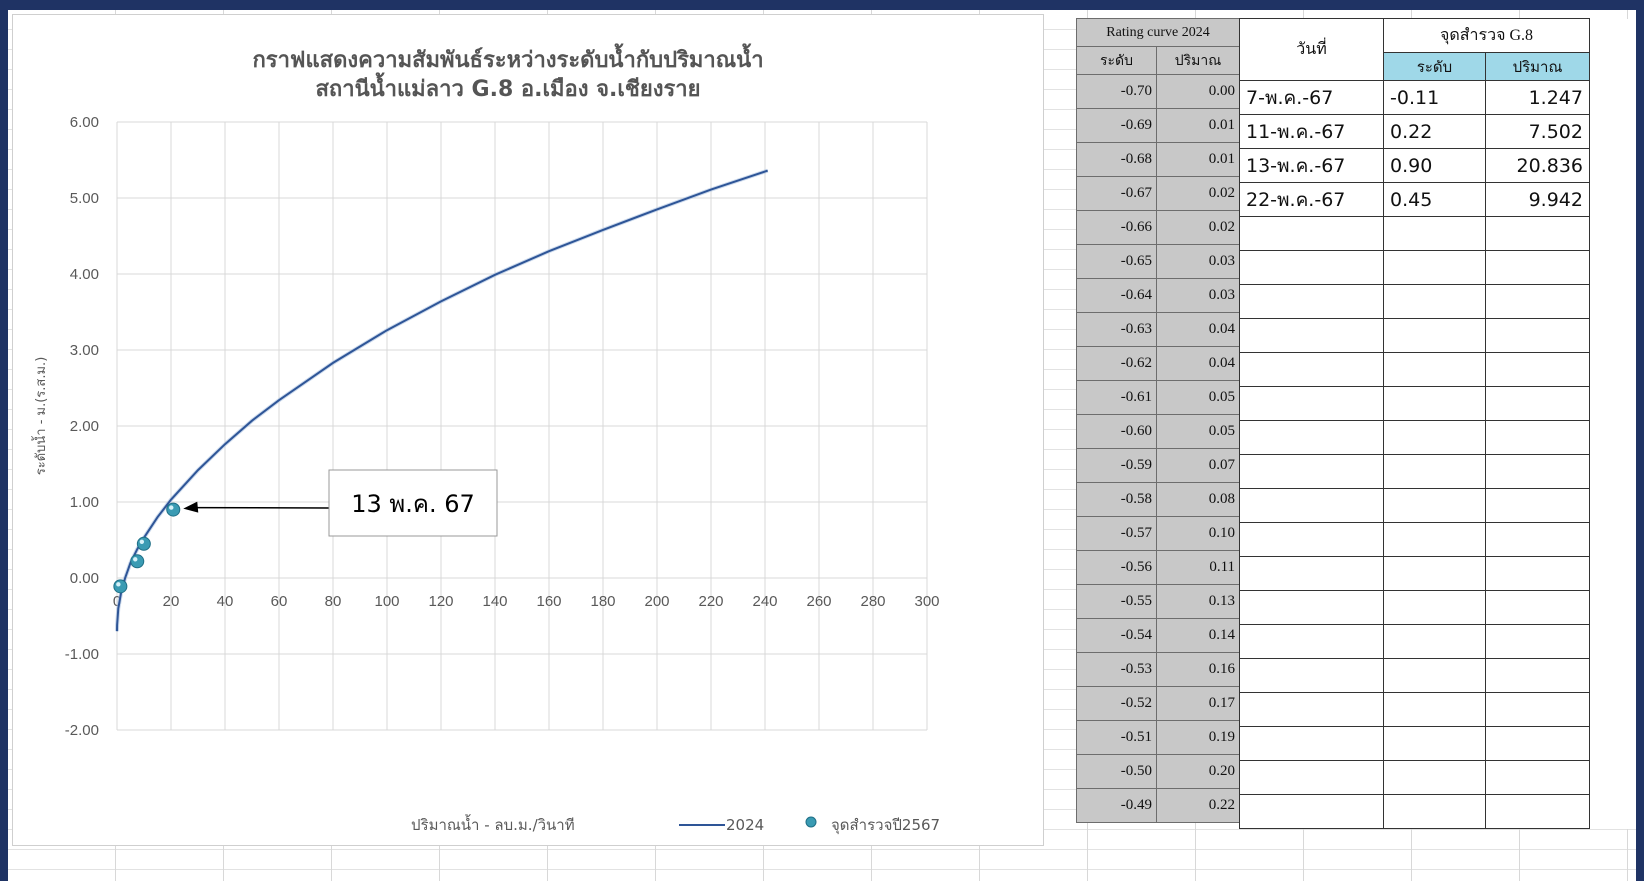  Describe the element at coordinates (1158, 669) in the screenshot. I see `table-row: -0.53 0.16` at that location.